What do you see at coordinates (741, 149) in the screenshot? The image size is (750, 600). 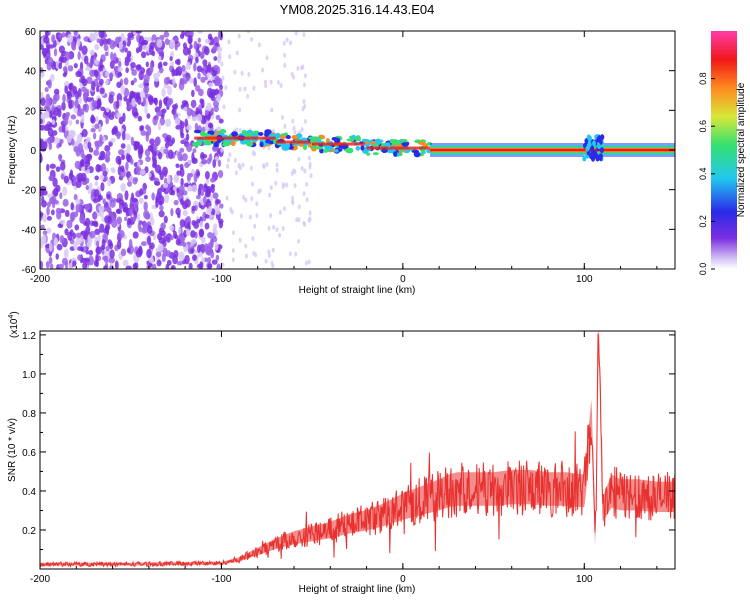 I see `colorbar-label: Normalized spectral amplitude` at bounding box center [741, 149].